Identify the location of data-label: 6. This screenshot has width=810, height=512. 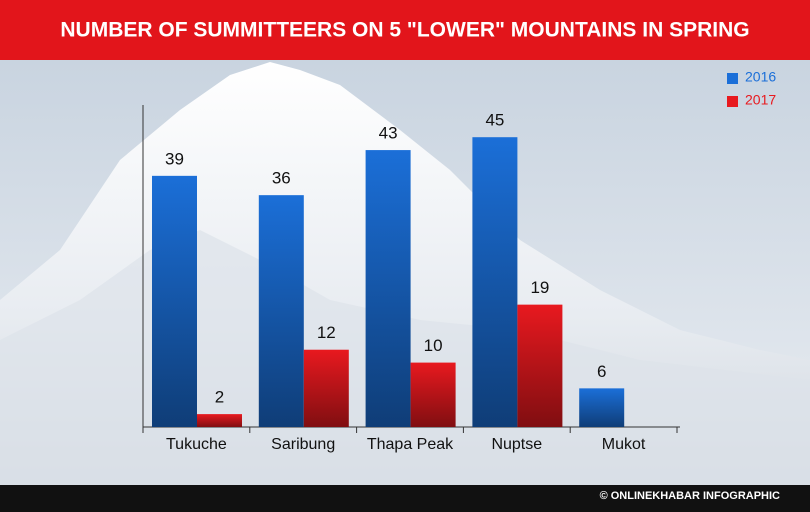
(601, 371).